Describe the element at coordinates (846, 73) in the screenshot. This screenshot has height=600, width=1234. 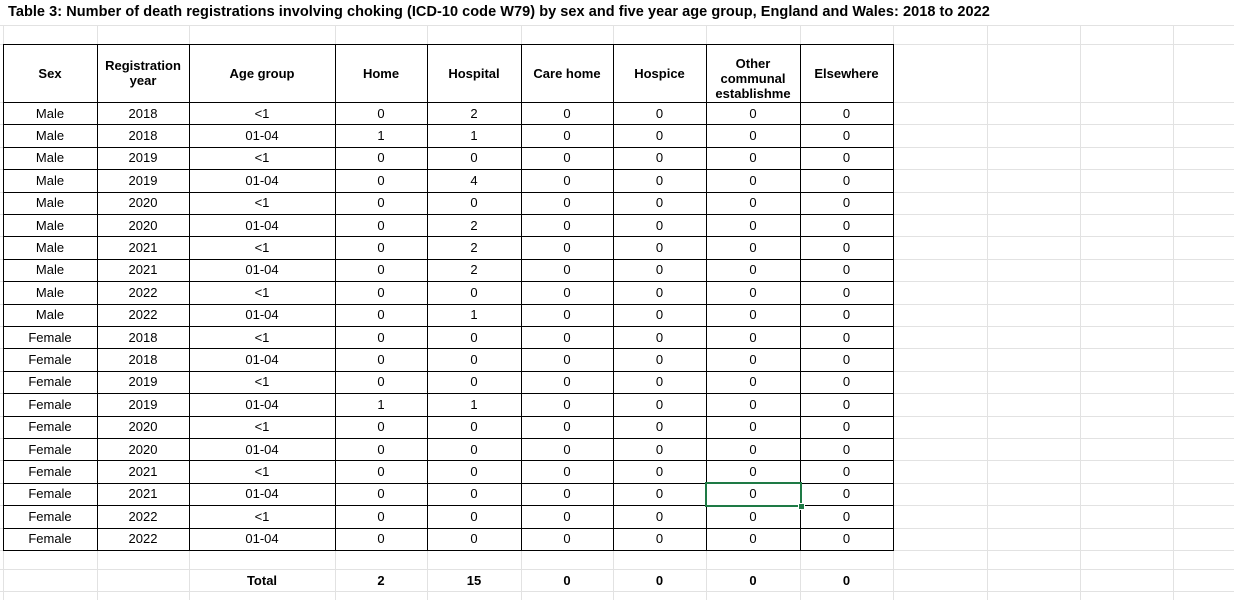
I see `column-header: Elsewhere` at that location.